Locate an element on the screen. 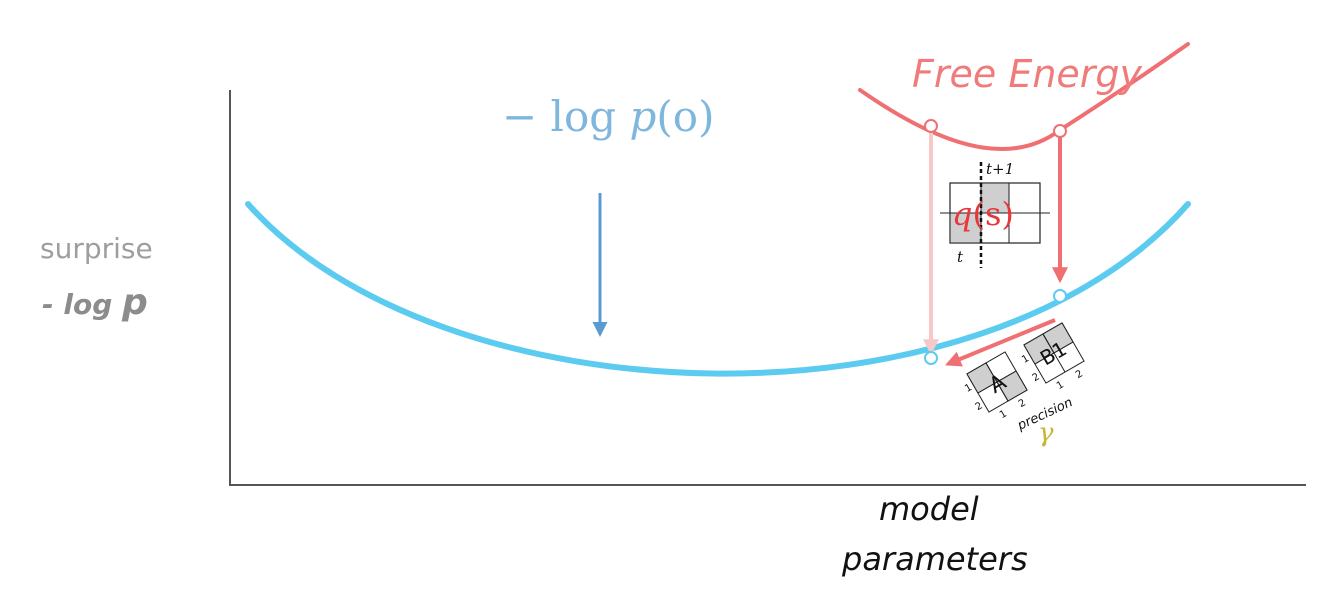  matrix-b-row1: 1 is located at coordinates (1025, 359).